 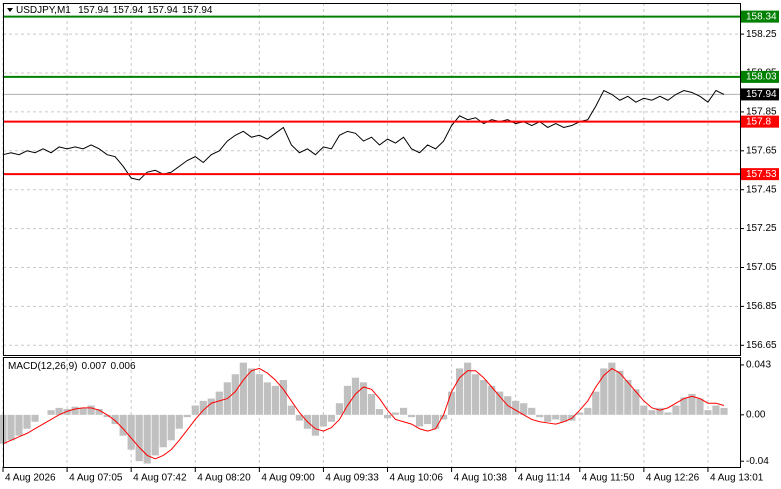 I want to click on x-tick-label: 4 Aug 07:42, so click(x=160, y=478).